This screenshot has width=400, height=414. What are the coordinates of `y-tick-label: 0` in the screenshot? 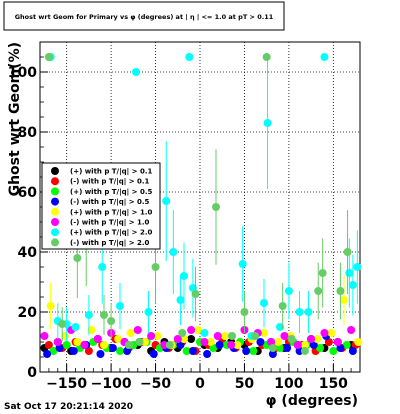 It's located at (32, 373).